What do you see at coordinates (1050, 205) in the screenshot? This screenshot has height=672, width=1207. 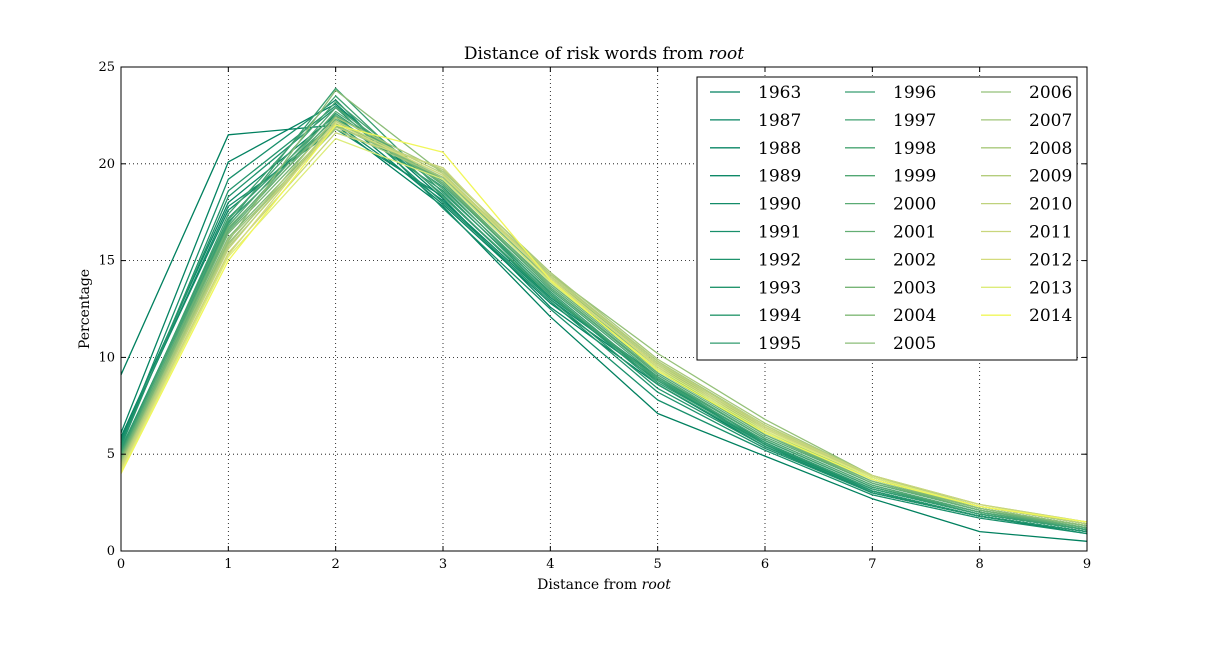 I see `legend-label-2010: 2010` at bounding box center [1050, 205].